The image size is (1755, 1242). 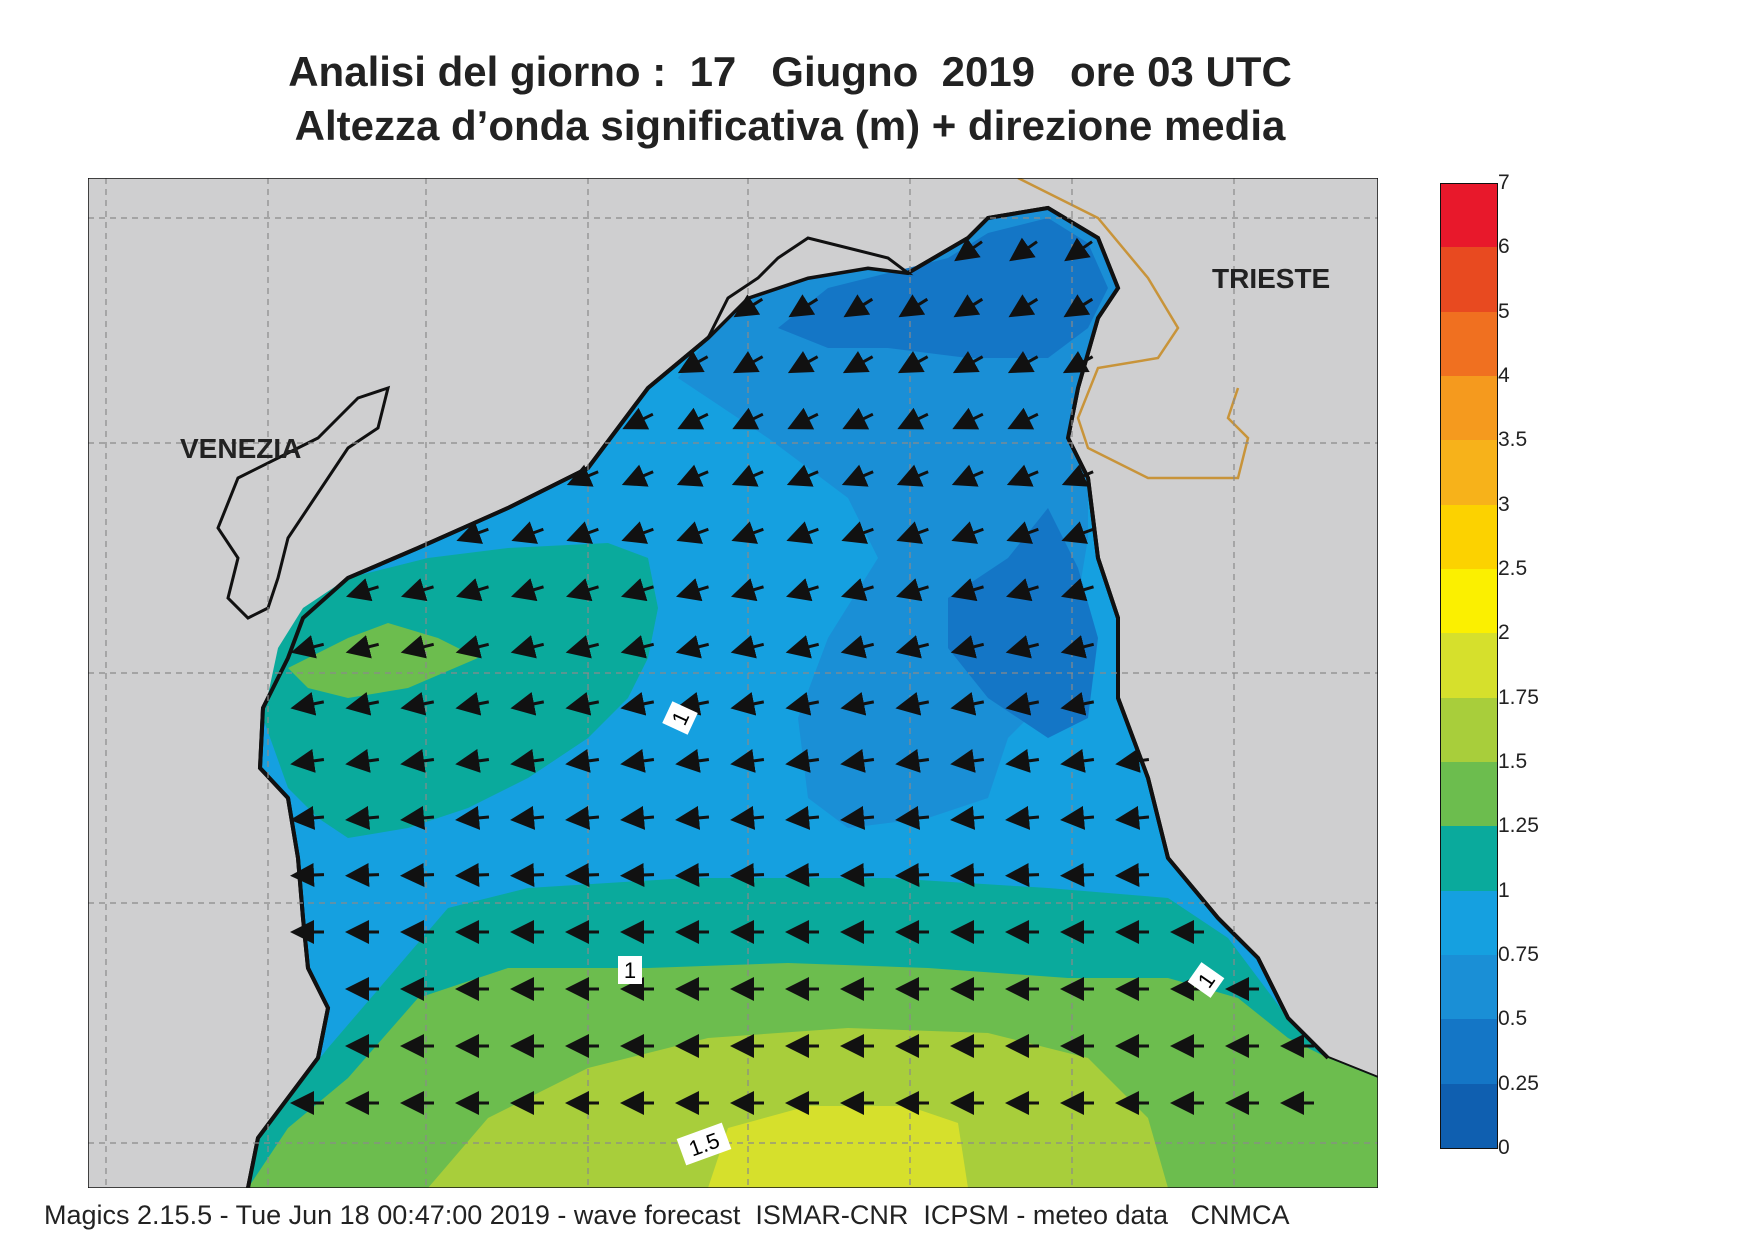 I want to click on band-1.25-west, so click(x=383, y=660).